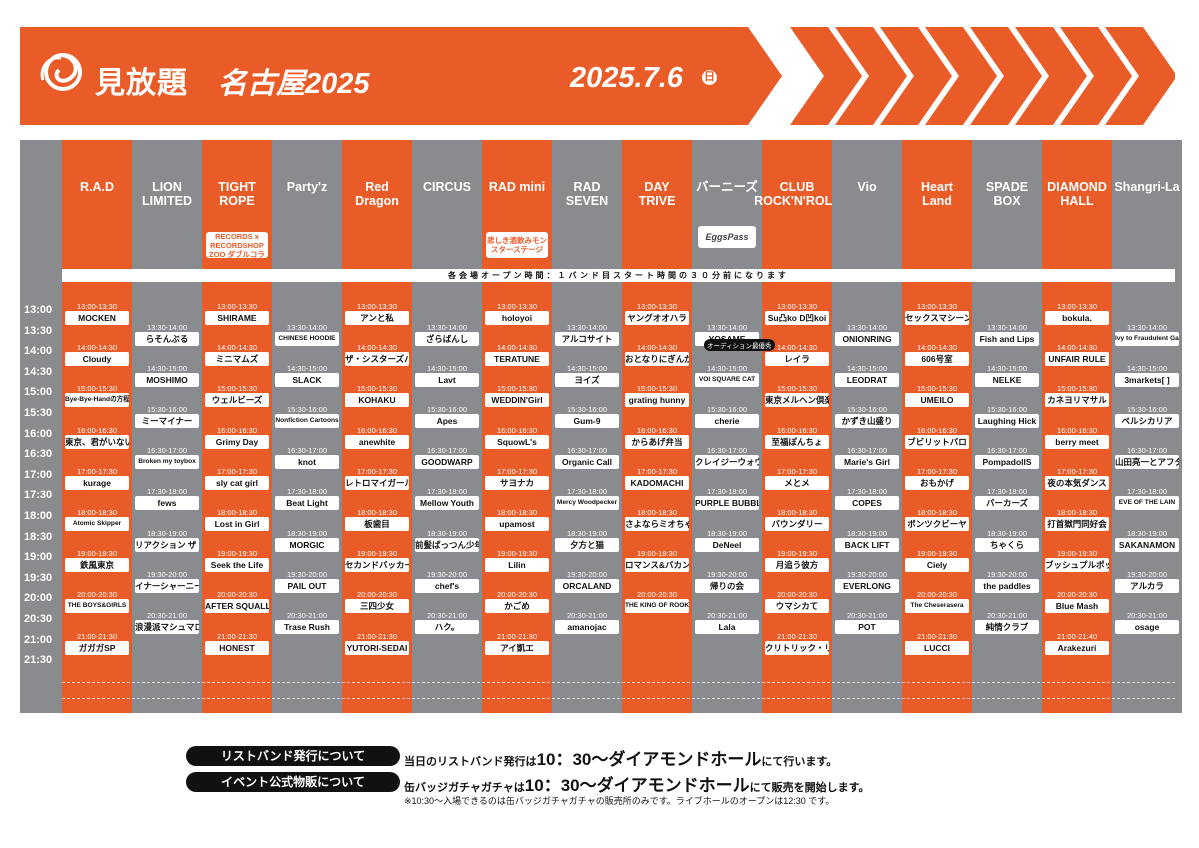 The image size is (1199, 848). I want to click on info-pill: リストバンド発行について, so click(293, 756).